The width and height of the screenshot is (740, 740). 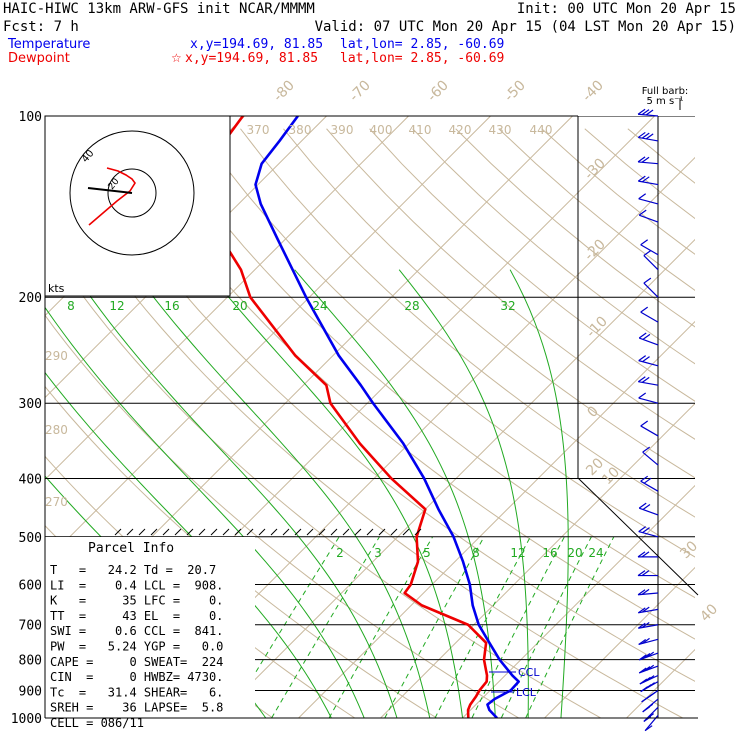 What do you see at coordinates (549, 553) in the screenshot?
I see `mixing-ratio-lower-label: 16` at bounding box center [549, 553].